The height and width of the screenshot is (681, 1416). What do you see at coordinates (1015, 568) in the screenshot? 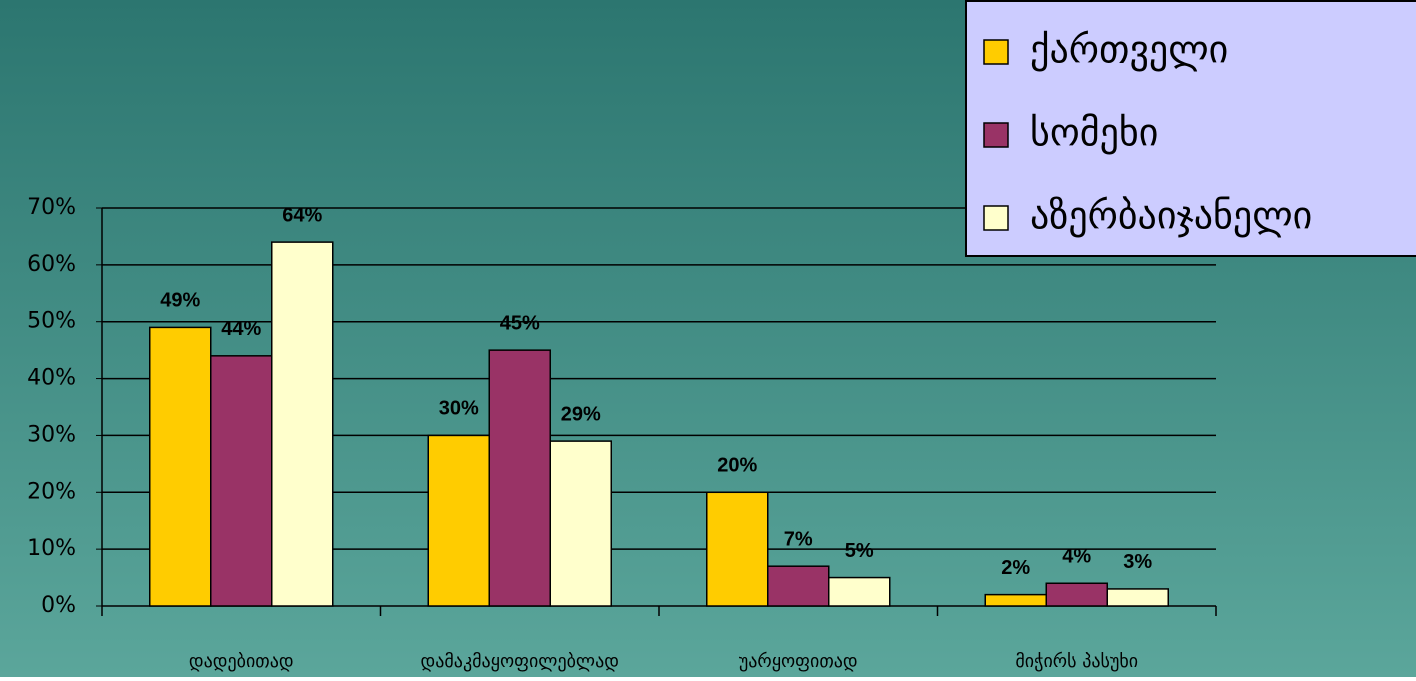
I see `data-label: 2%` at bounding box center [1015, 568].